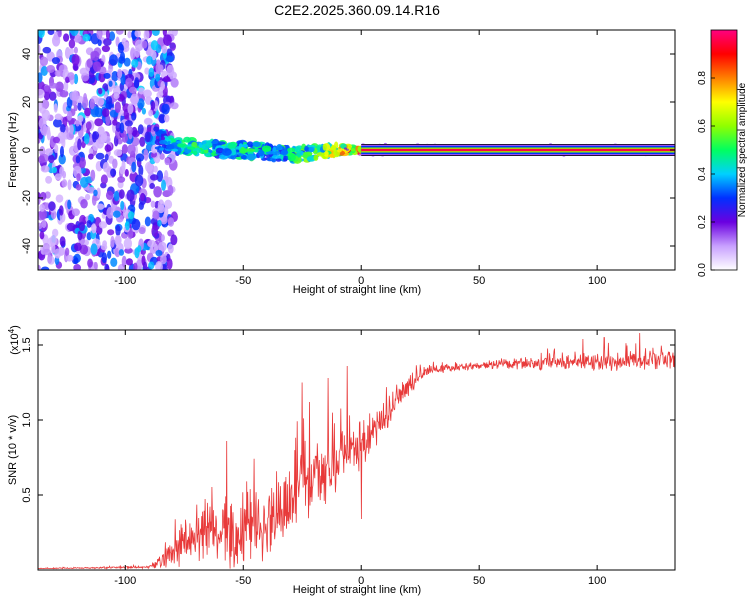 The height and width of the screenshot is (600, 750). Describe the element at coordinates (702, 174) in the screenshot. I see `colorbar-tick-label: 0.4` at that location.